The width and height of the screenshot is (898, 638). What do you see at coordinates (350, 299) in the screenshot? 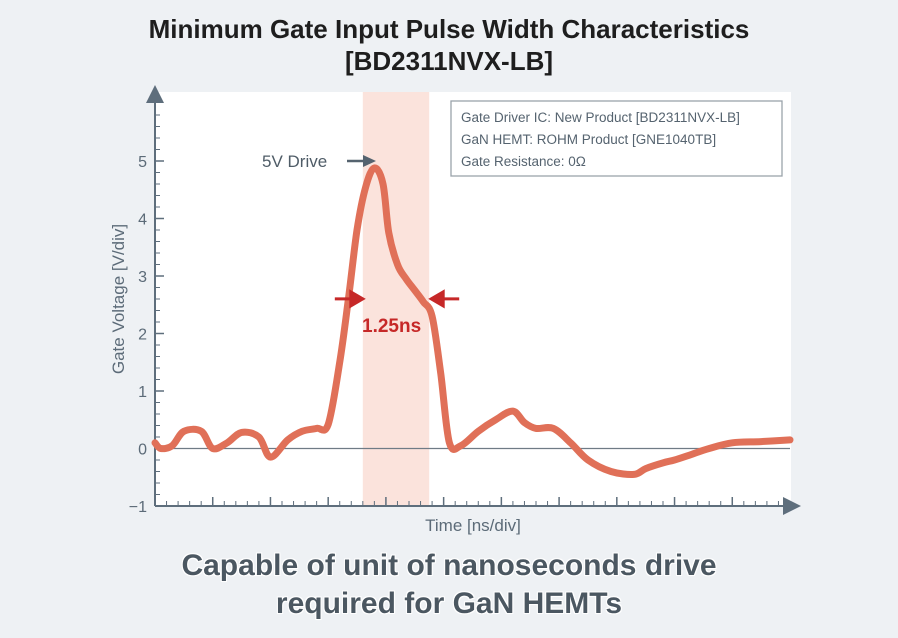
I see `width-arrow-left` at bounding box center [350, 299].